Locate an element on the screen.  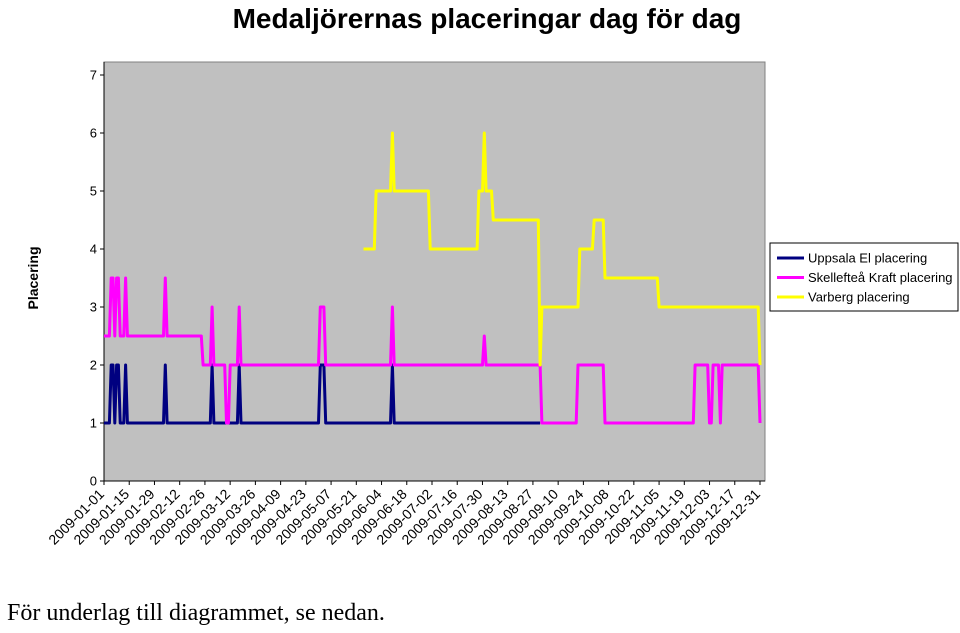
legend-label: Skellefteå Kraft placering is located at coordinates (880, 277).